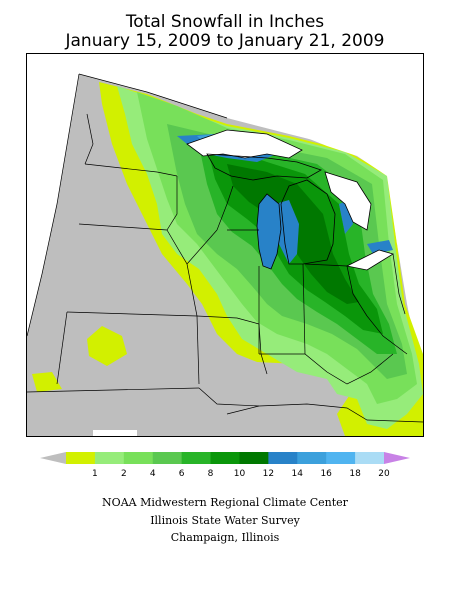 The width and height of the screenshot is (450, 600). What do you see at coordinates (269, 231) in the screenshot?
I see `lake-michigan` at bounding box center [269, 231].